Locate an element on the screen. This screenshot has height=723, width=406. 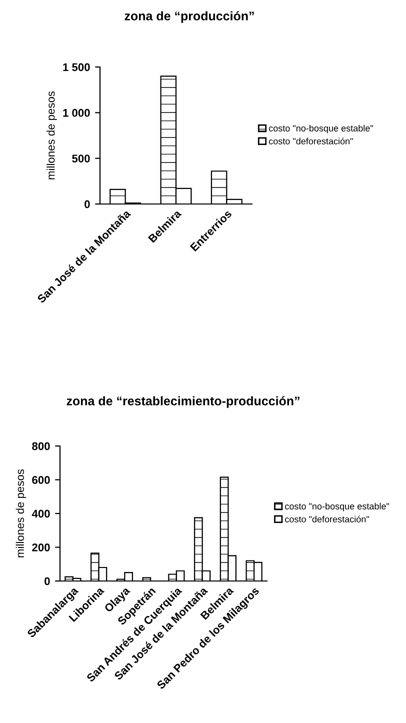
y-tick-label: 1 000 is located at coordinates (76, 112).